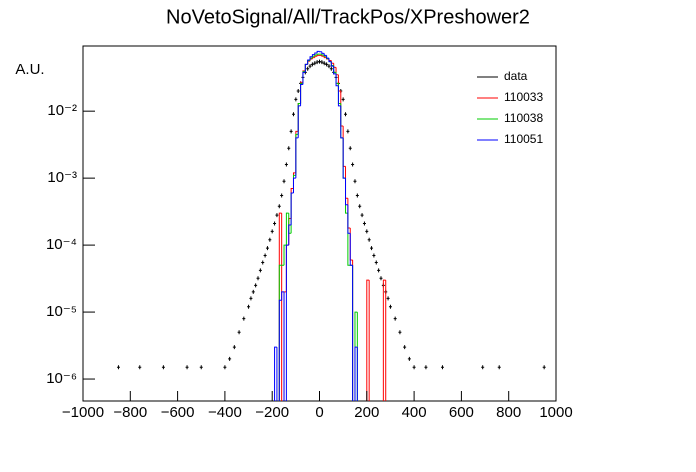  I want to click on x-tick-label: −200, so click(272, 412).